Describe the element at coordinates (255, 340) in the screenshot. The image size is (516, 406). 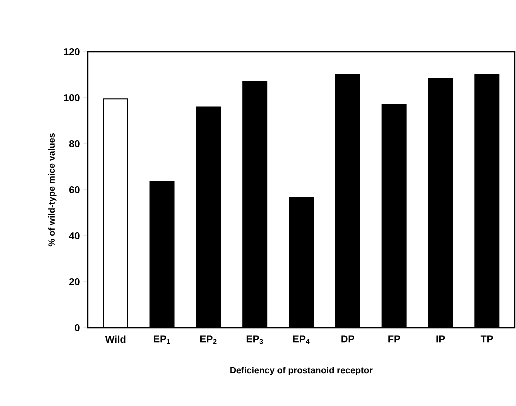
I see `x-tick-label: EP$_{3}$` at that location.